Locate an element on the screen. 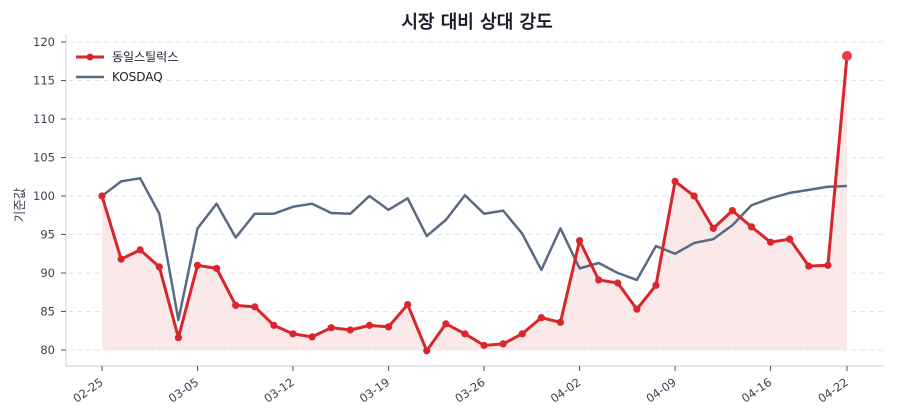  y-tick-label: 95 is located at coordinates (47, 235).